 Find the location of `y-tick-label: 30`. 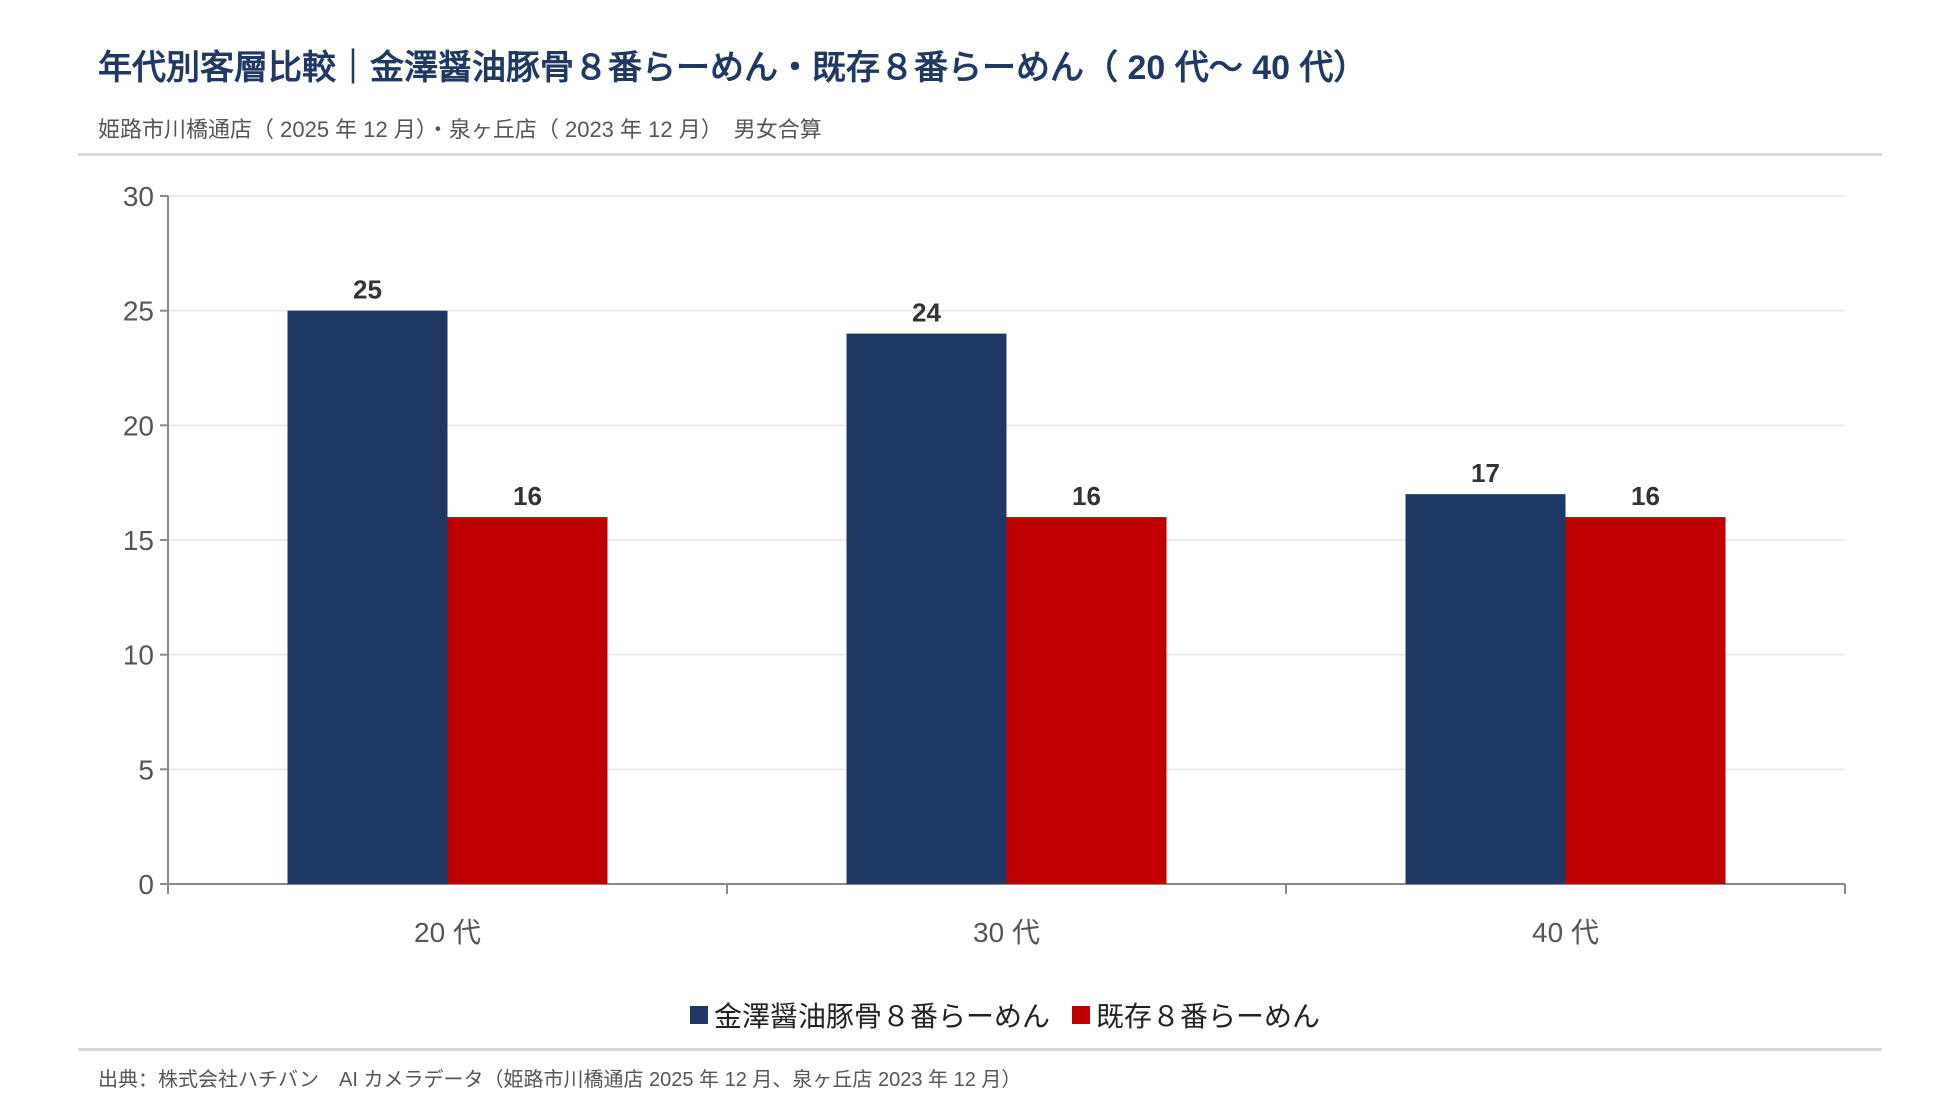

y-tick-label: 30 is located at coordinates (138, 196).